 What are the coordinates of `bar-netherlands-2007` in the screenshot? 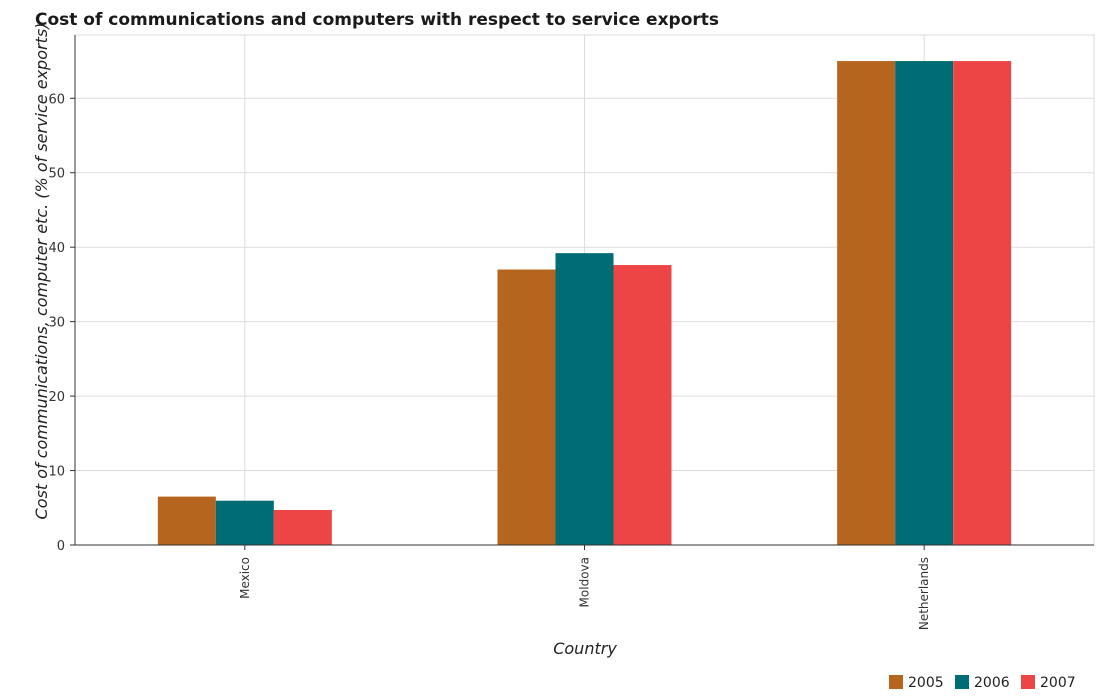 It's located at (982, 303).